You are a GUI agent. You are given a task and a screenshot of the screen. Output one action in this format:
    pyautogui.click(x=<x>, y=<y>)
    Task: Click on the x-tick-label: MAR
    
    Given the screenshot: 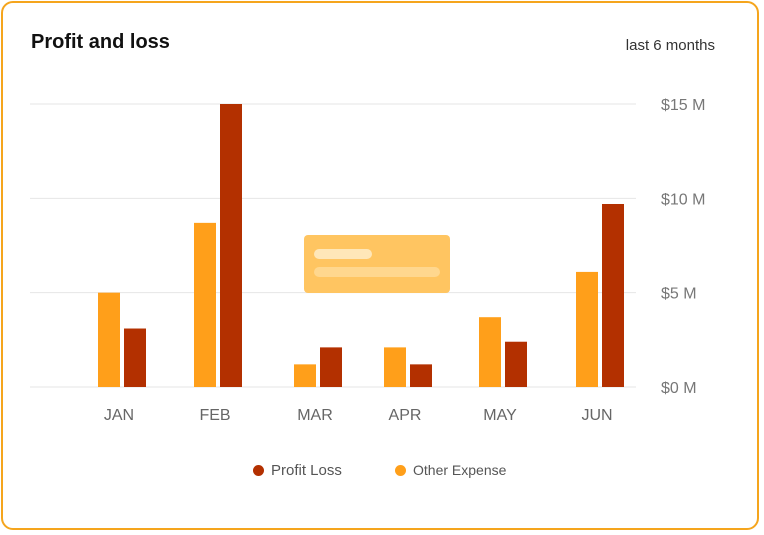 What is the action you would take?
    pyautogui.click(x=315, y=415)
    